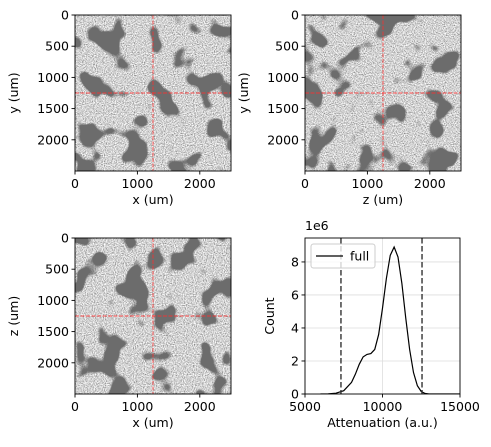 The height and width of the screenshot is (447, 491). Describe the element at coordinates (269, 315) in the screenshot. I see `y-axis-label: Count` at that location.